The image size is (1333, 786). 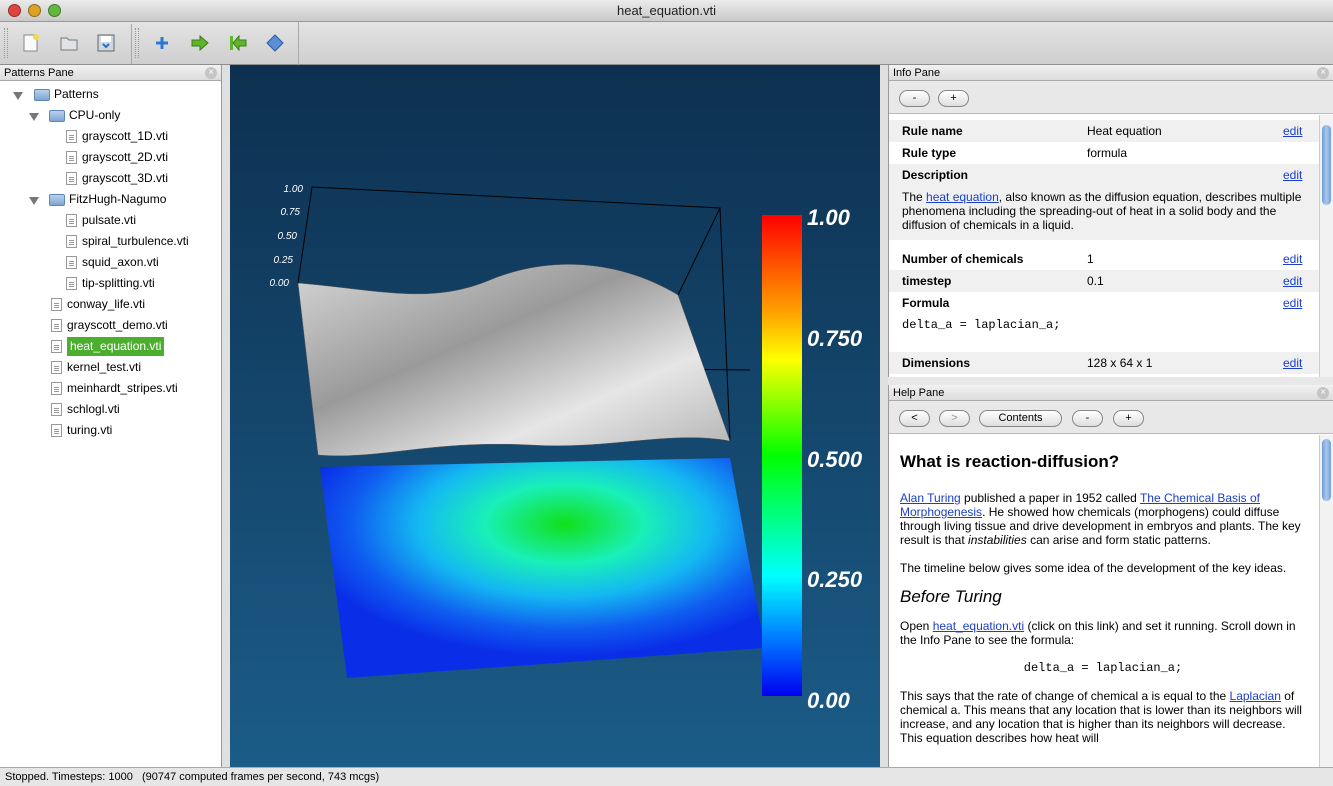 I want to click on patterns-pane-close-icon: ×, so click(x=211, y=73).